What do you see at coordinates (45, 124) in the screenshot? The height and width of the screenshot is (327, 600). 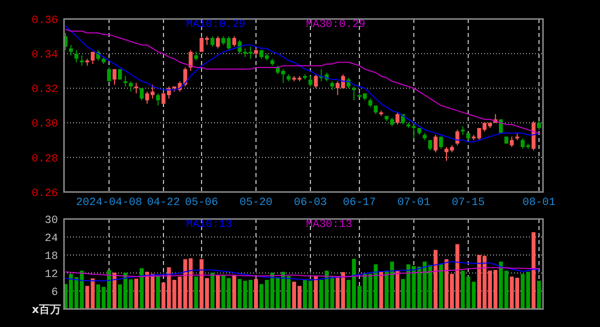 I see `y-tick-label: 0.30` at bounding box center [45, 124].